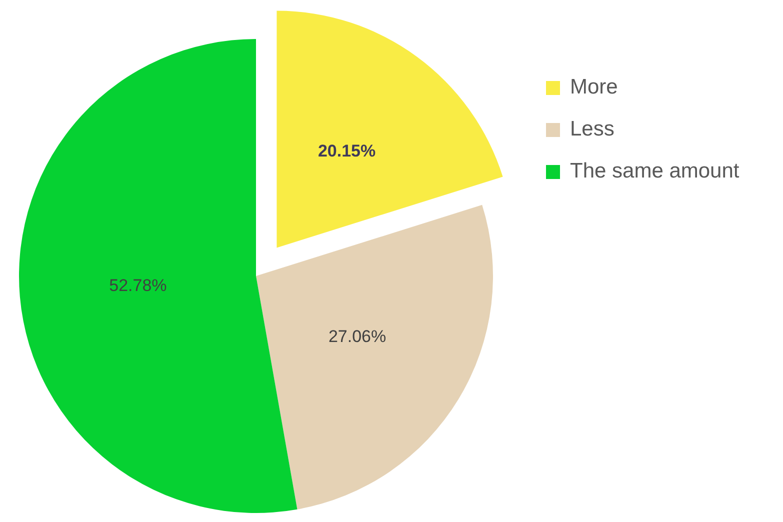  Describe the element at coordinates (357, 336) in the screenshot. I see `data-label: 27.06%` at that location.